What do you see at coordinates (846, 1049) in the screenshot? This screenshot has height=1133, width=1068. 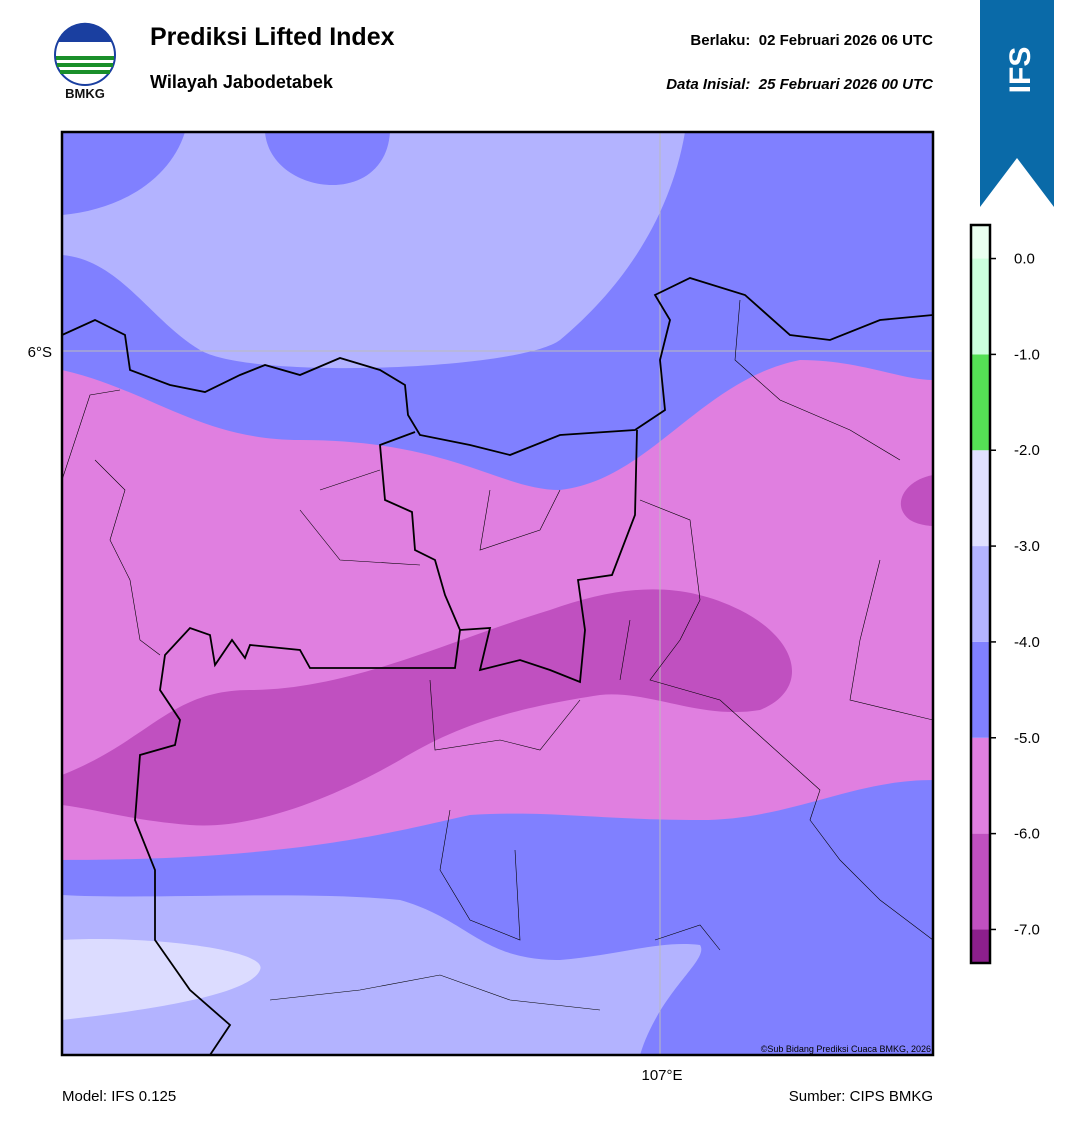 I see `credit: ©Sub Bidang Prediksi Cuaca BMKG, 2026` at bounding box center [846, 1049].